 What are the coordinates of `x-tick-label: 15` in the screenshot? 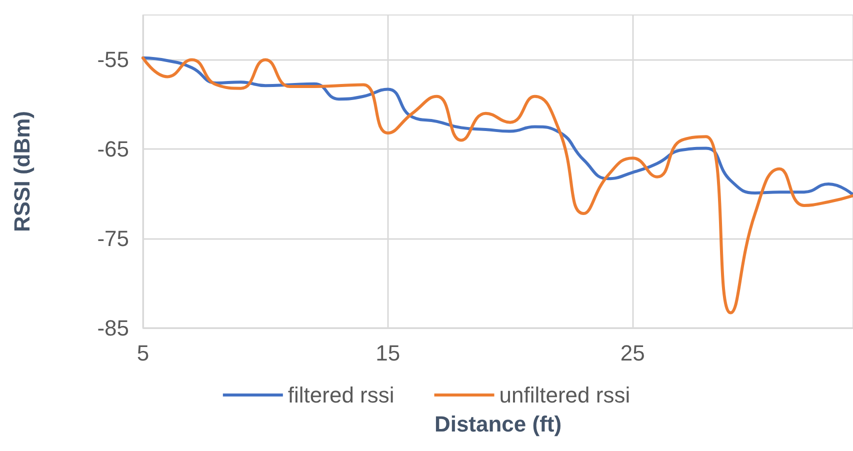 It's located at (388, 353).